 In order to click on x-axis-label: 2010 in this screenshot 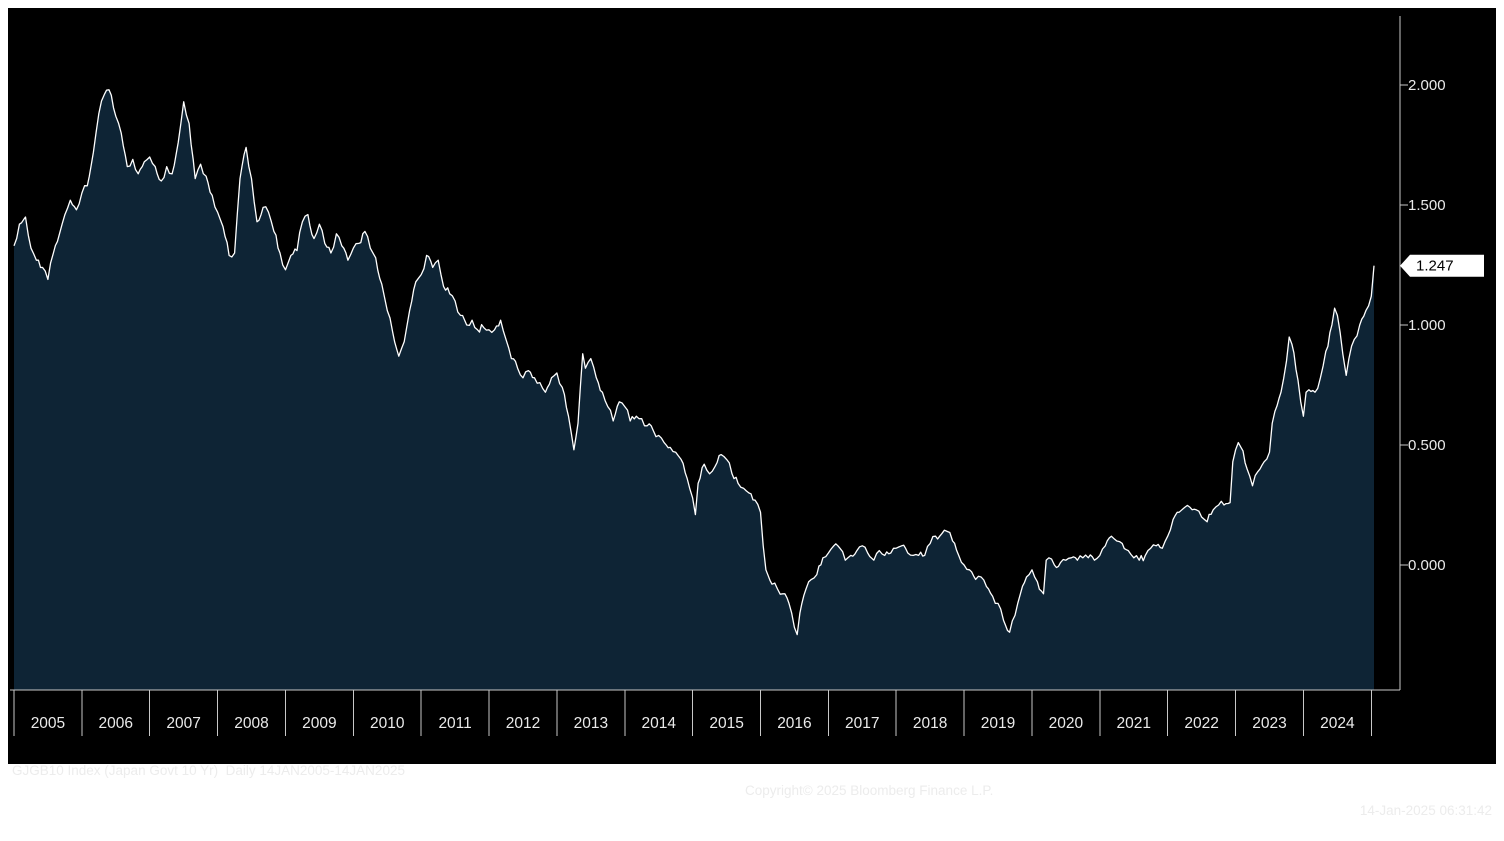, I will do `click(387, 723)`.